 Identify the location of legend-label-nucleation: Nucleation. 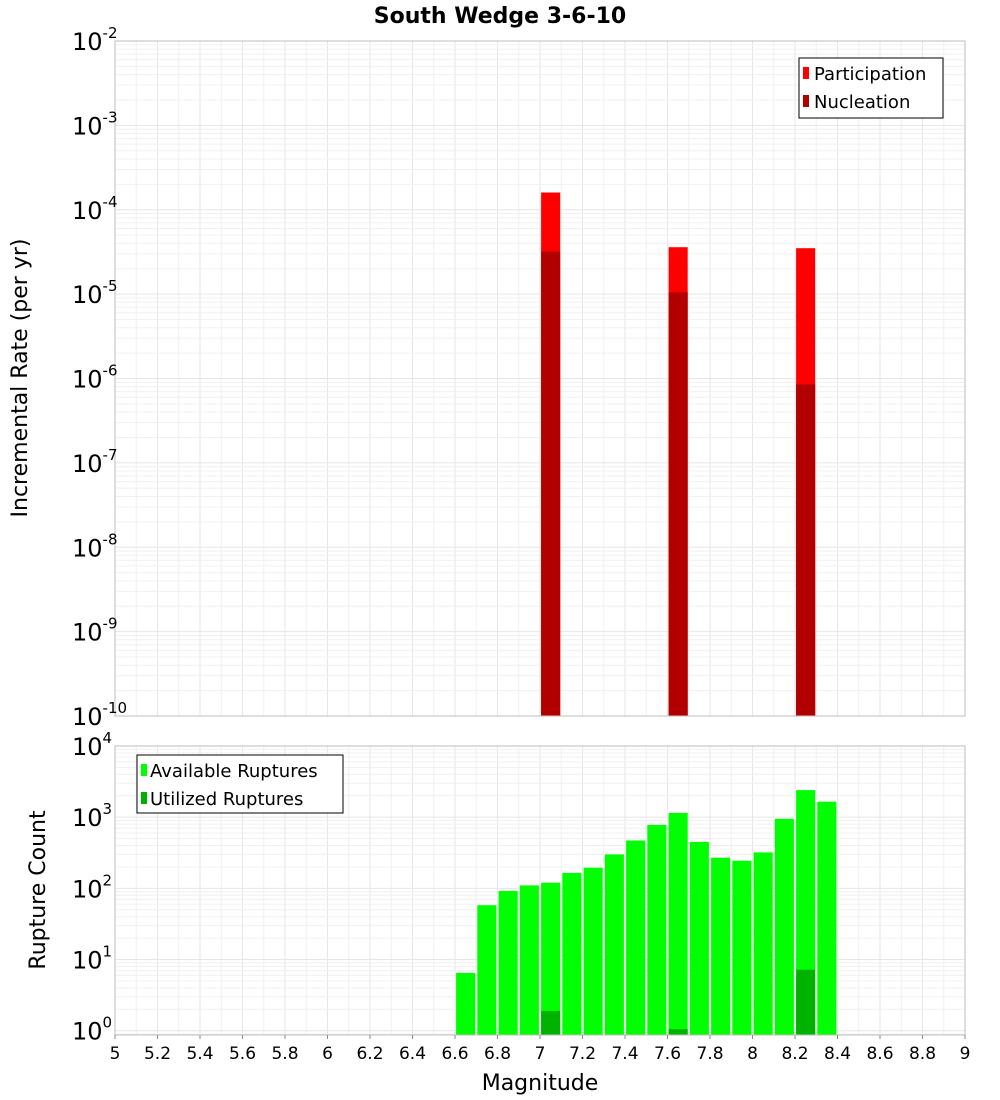
(862, 102).